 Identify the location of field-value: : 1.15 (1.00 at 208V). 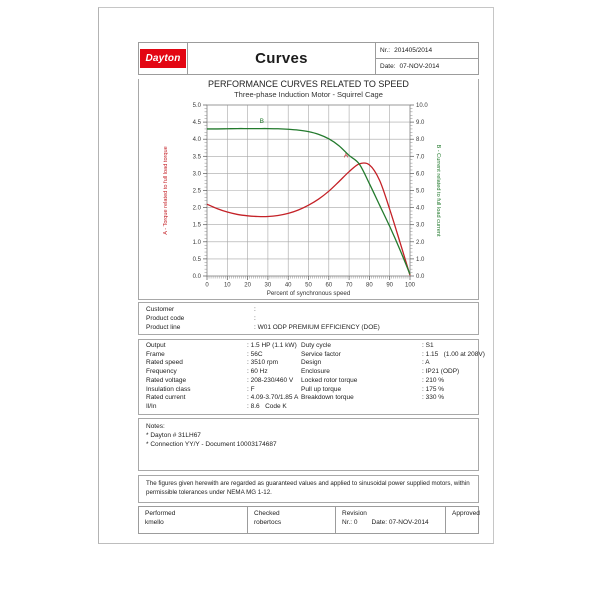
(453, 354).